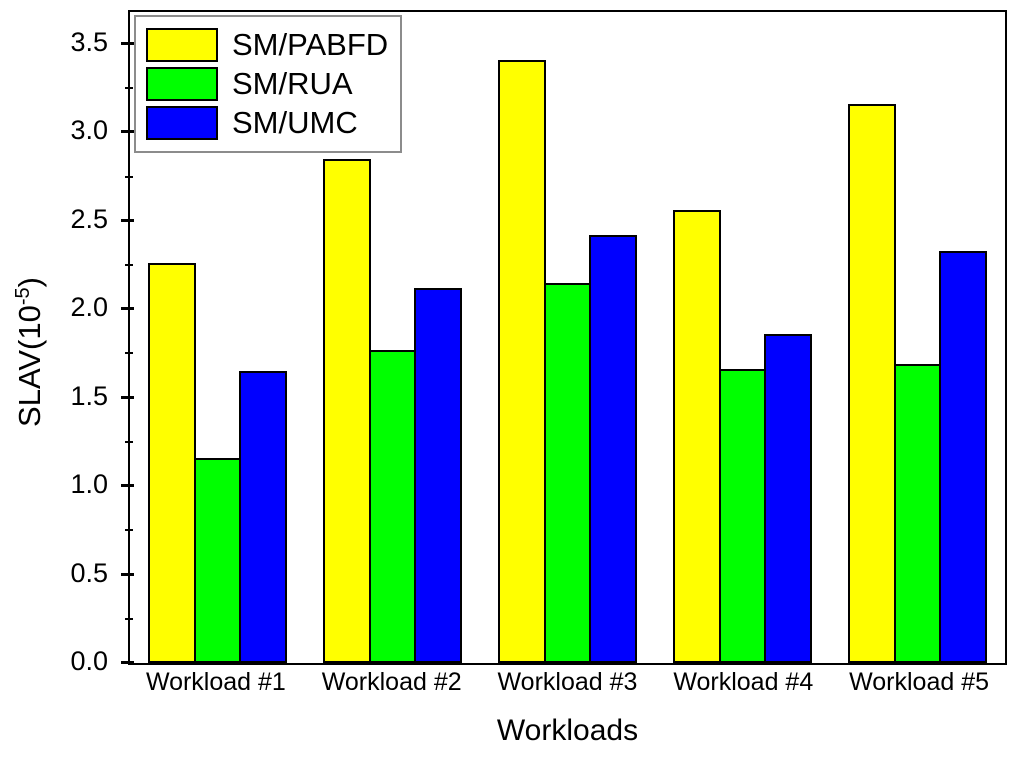 The width and height of the screenshot is (1024, 762). I want to click on y-tick-label: 0.5, so click(89, 572).